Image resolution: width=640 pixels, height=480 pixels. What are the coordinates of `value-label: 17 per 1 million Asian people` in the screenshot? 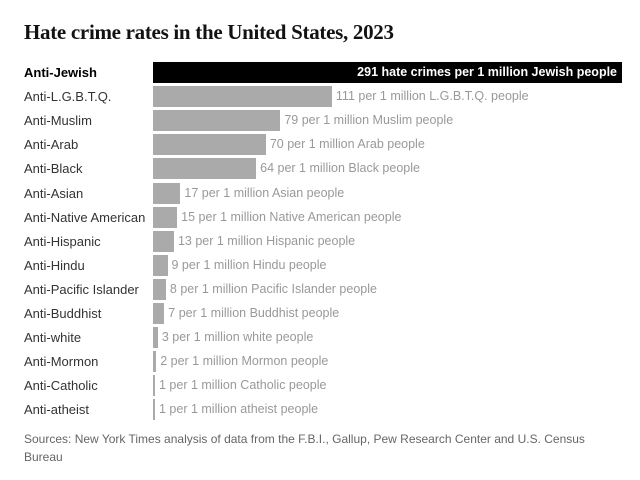 It's located at (264, 192).